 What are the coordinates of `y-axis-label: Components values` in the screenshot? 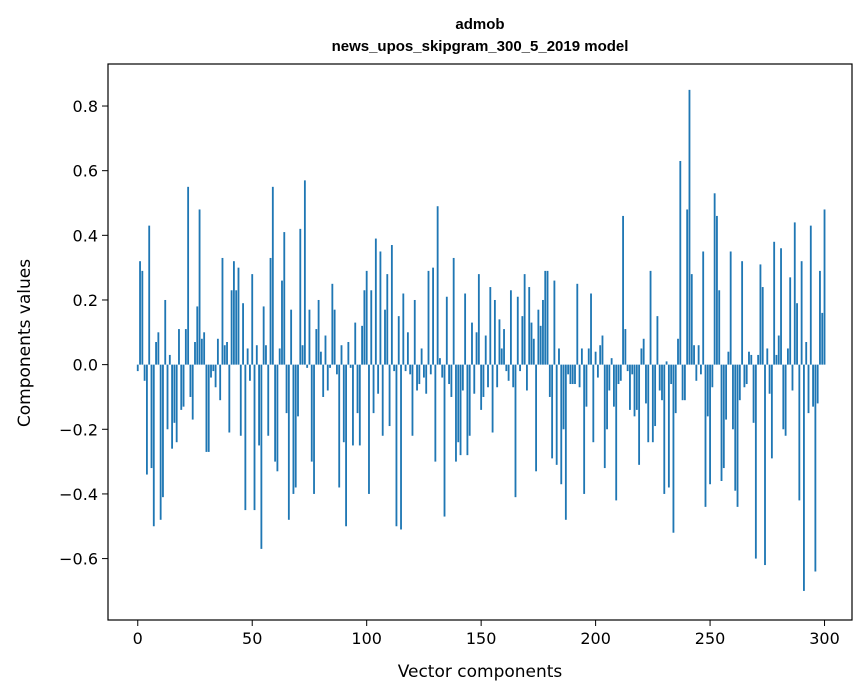 It's located at (25, 343).